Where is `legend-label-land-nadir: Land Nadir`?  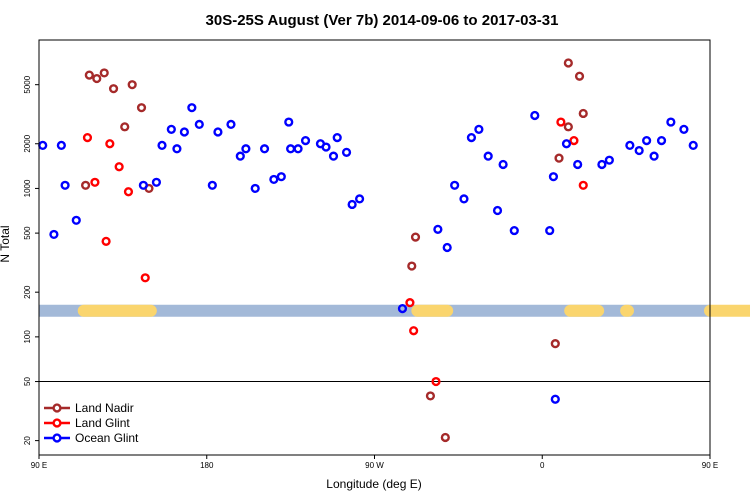 legend-label-land-nadir: Land Nadir is located at coordinates (104, 408).